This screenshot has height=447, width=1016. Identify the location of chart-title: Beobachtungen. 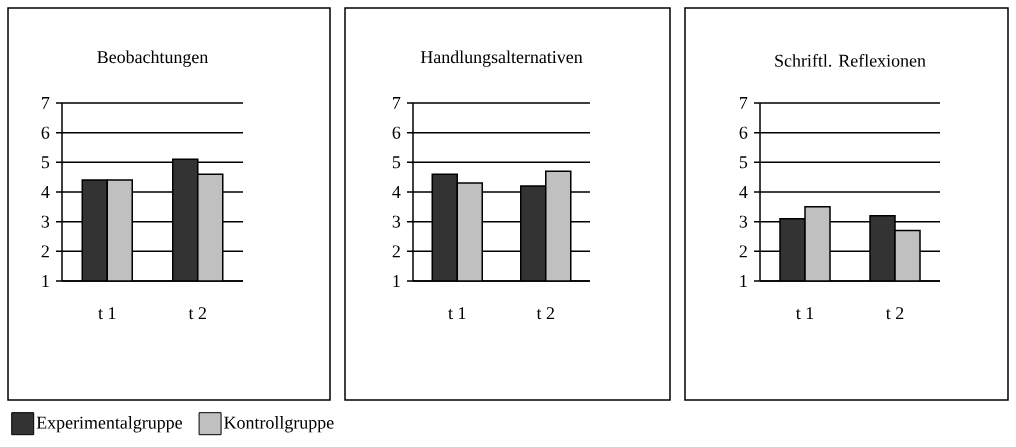
(153, 58).